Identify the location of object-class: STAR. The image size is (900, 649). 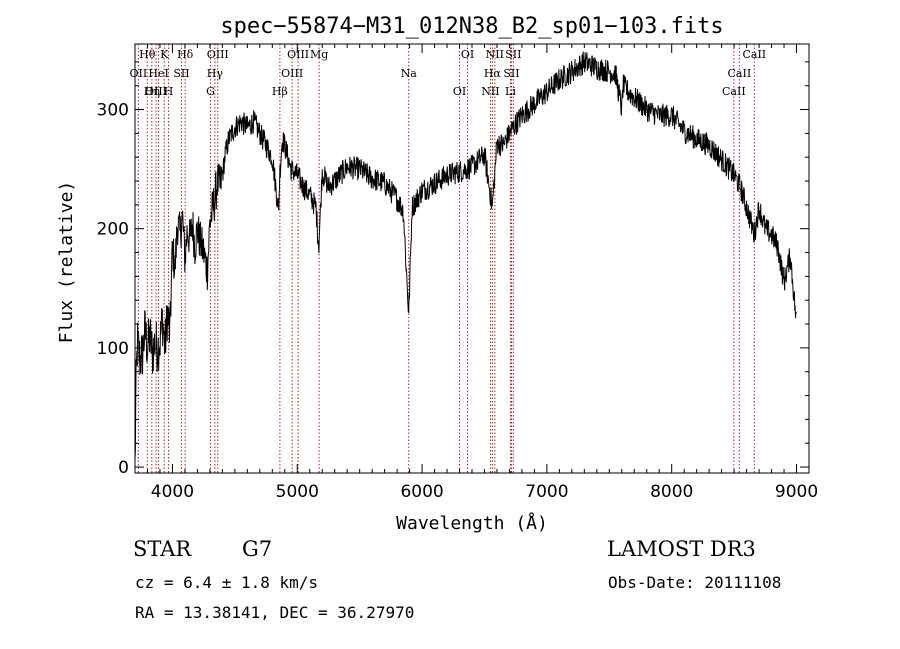
(162, 549).